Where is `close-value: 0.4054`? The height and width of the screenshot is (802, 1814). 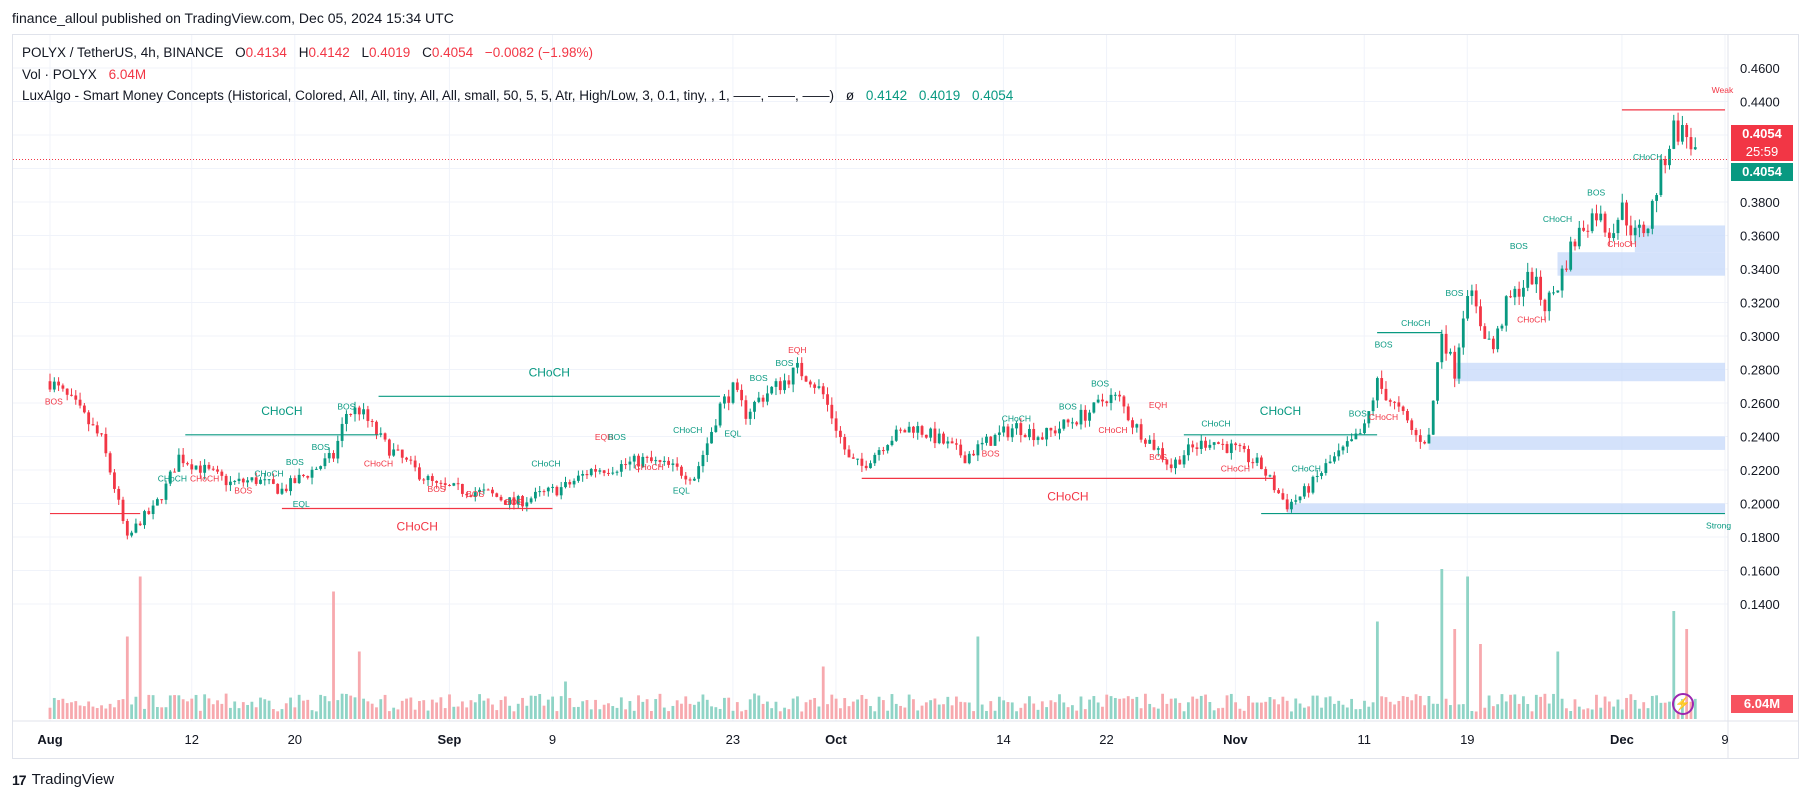
close-value: 0.4054 is located at coordinates (452, 52).